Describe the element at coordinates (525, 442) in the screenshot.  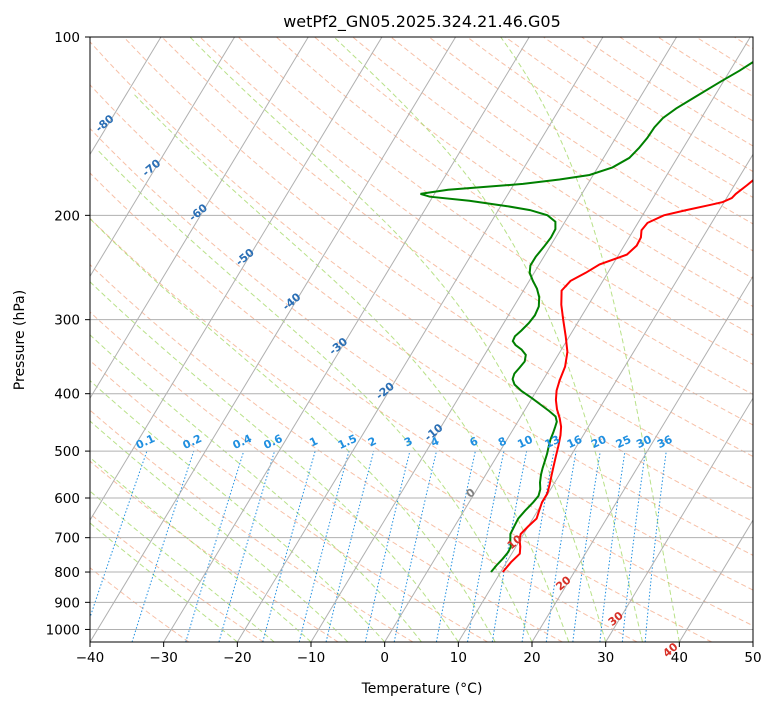
I see `mixing-ratio-label: 10` at that location.